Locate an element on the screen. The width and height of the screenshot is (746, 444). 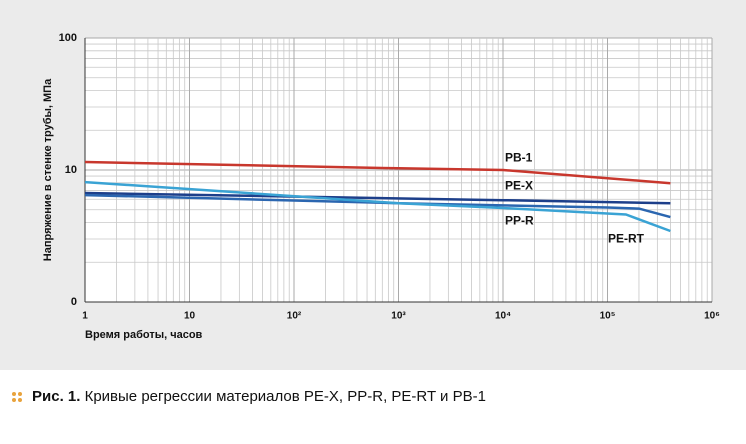
x-axis-label: Время работы, часов is located at coordinates (144, 335).